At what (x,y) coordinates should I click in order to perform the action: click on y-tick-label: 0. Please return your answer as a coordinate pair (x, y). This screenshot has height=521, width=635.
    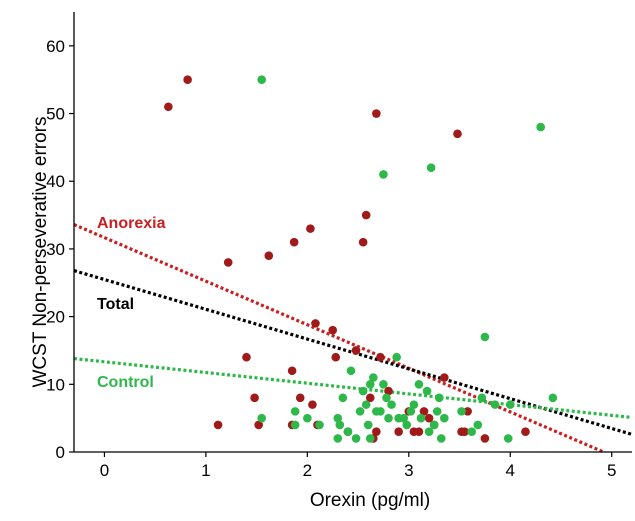
    Looking at the image, I should click on (60, 452).